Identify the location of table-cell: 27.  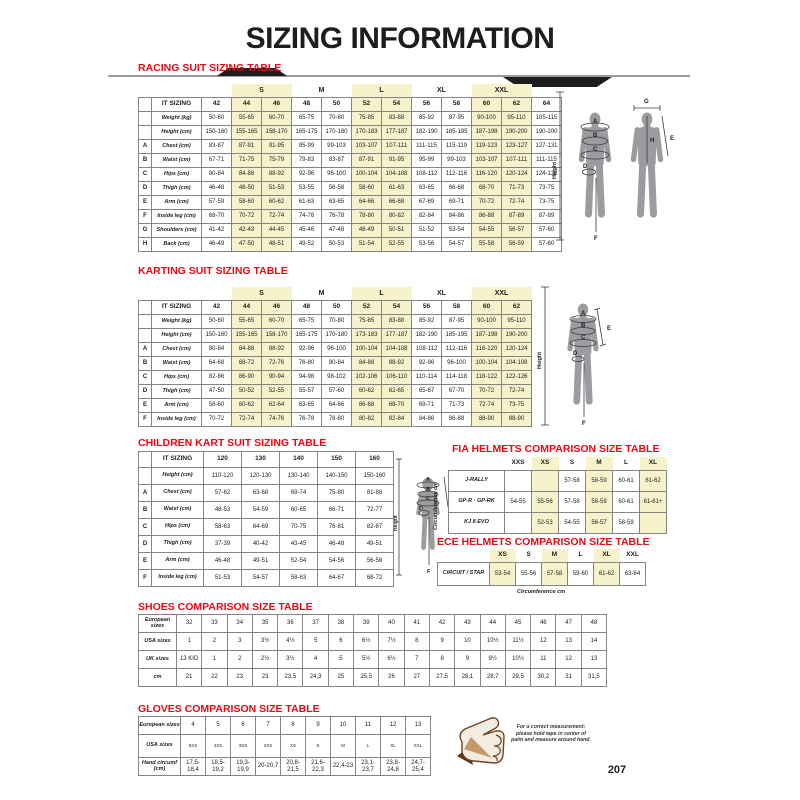
(416, 677).